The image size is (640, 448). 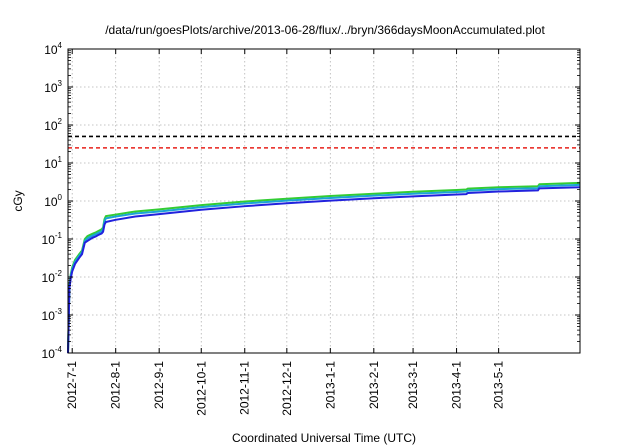 I want to click on y-tick-label: 10⁻⁴, so click(x=52, y=353).